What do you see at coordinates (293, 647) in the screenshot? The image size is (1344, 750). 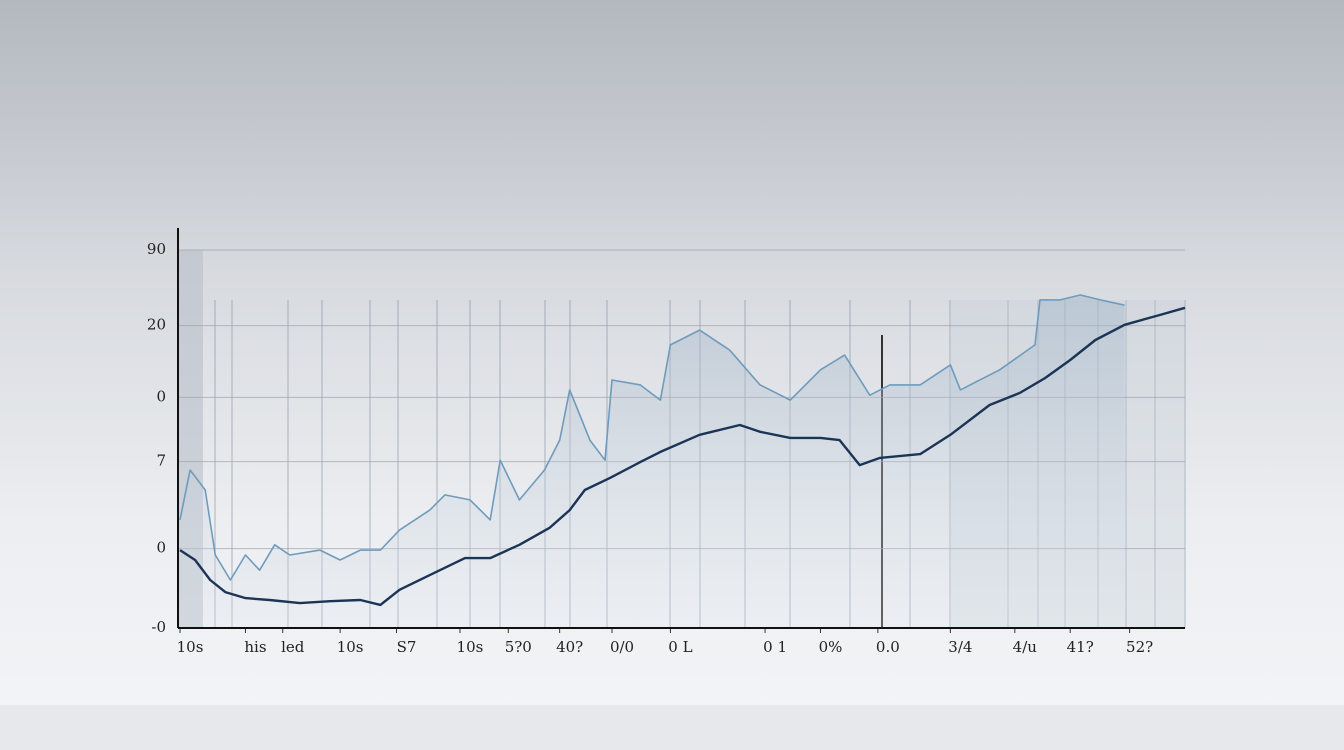 I see `x-tick-label: led` at bounding box center [293, 647].